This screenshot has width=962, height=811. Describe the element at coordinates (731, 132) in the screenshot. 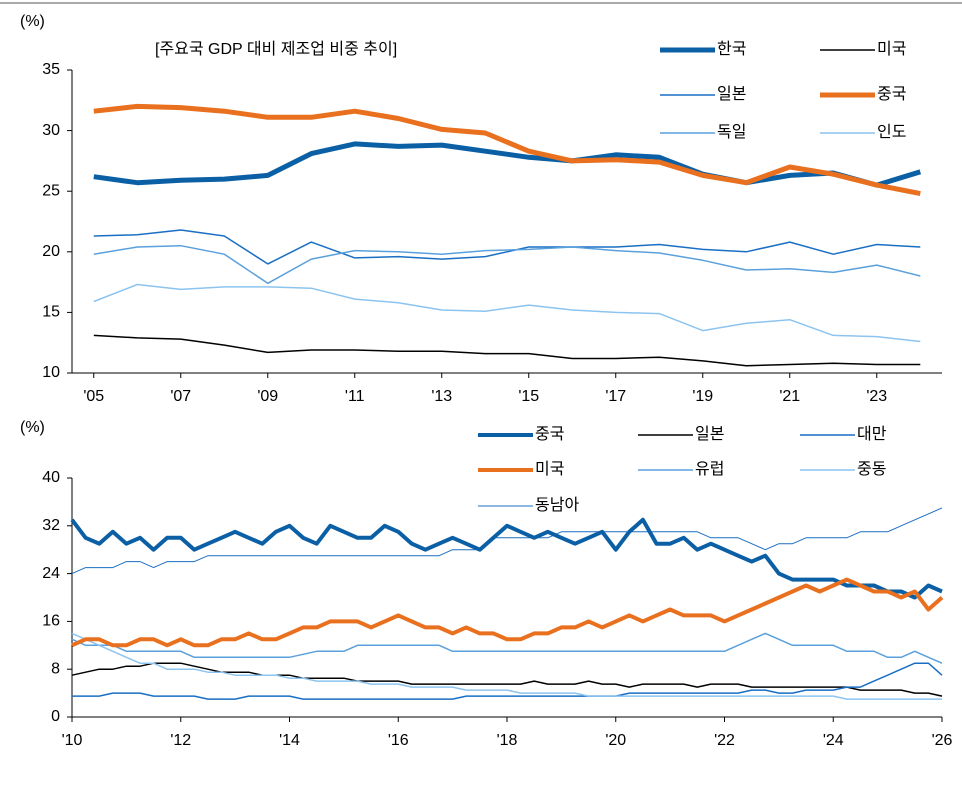

I see `legend-label: 독일` at that location.